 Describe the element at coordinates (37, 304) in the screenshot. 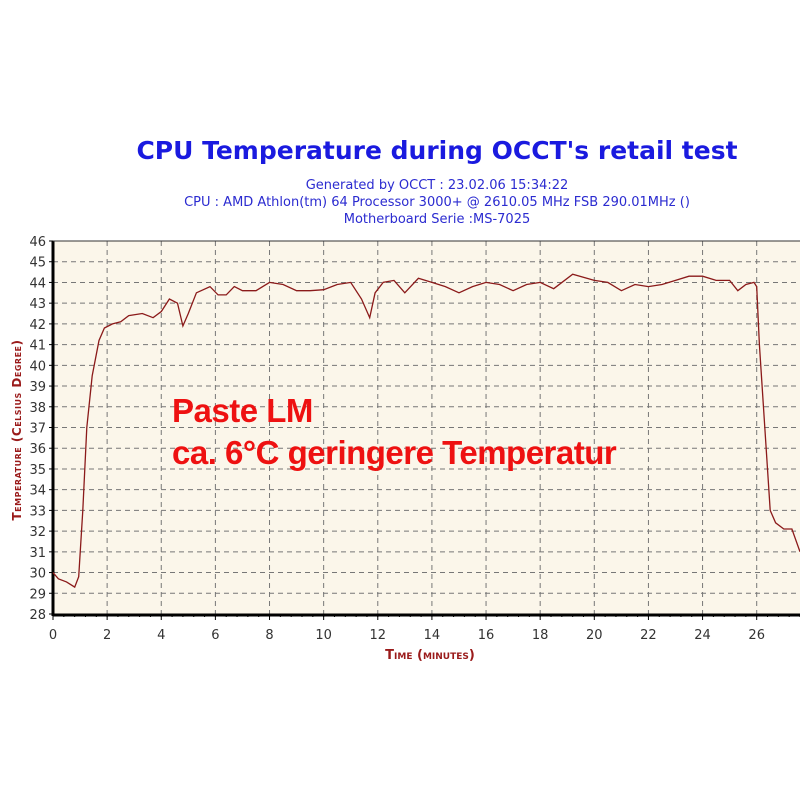

I see `y-tick-label: 43` at that location.